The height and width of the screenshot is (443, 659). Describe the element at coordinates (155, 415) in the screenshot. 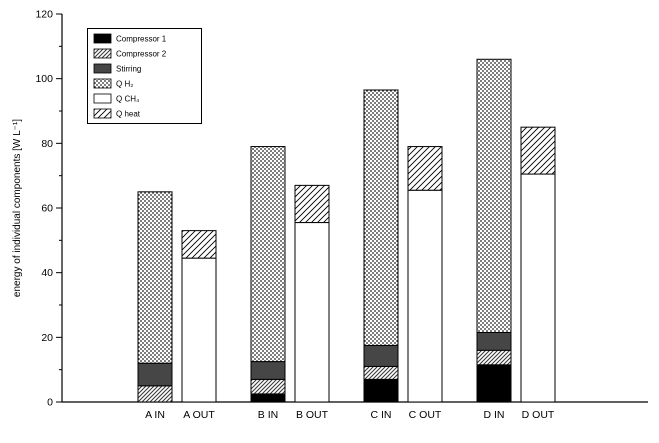

I see `x-category-label: A IN` at that location.